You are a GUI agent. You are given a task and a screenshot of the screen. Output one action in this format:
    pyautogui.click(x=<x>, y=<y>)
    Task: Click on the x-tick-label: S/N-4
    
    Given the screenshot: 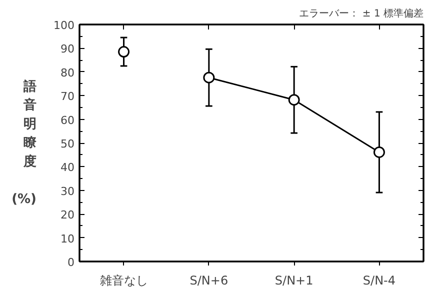 What is the action you would take?
    pyautogui.click(x=379, y=281)
    